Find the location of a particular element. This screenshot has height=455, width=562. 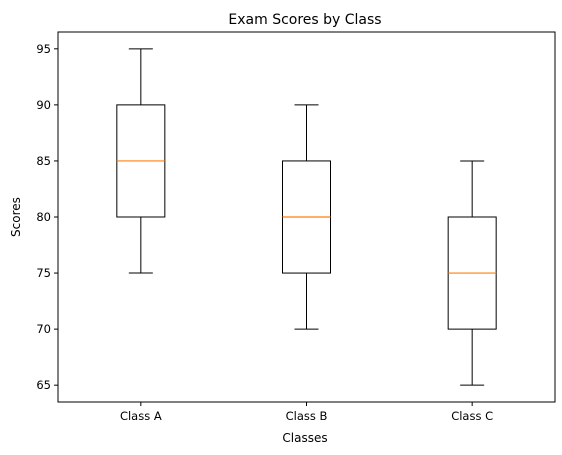

y-tick-label: 70 is located at coordinates (43, 329).